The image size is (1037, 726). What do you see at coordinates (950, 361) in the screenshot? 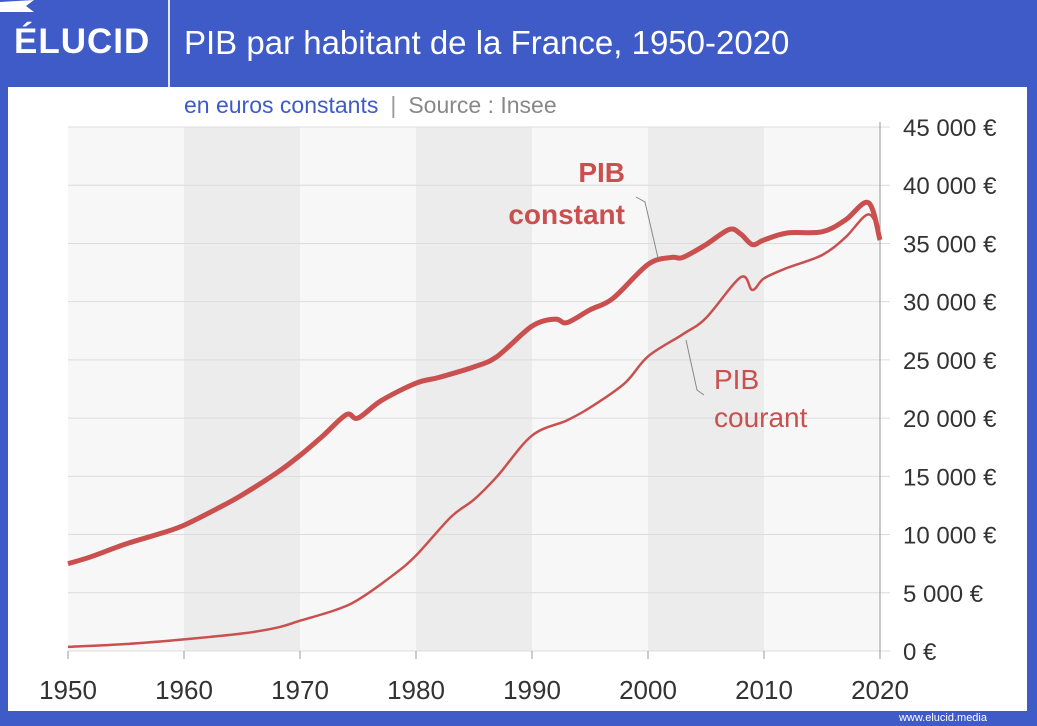
I see `y-tick-label: 25 000 €` at bounding box center [950, 361].